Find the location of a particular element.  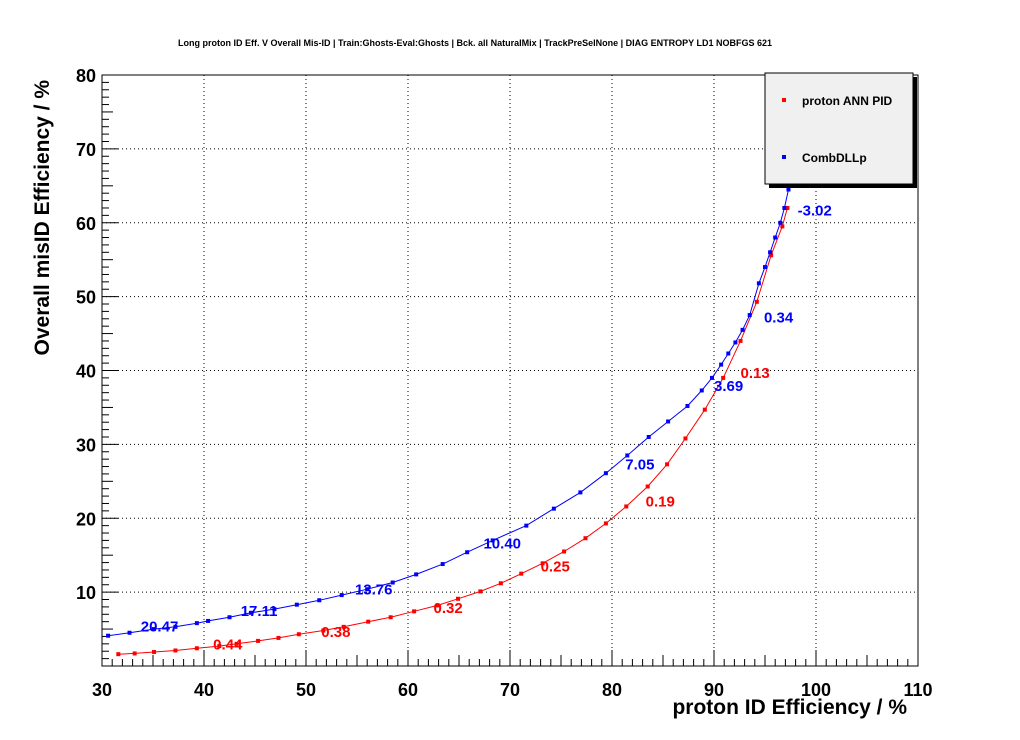

x-tick-label: 60 is located at coordinates (408, 690).